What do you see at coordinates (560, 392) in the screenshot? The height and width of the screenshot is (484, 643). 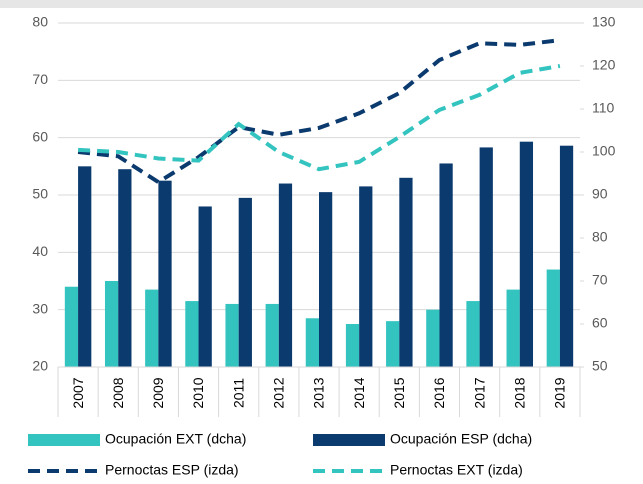 I see `x-tick-label: 2019` at bounding box center [560, 392].